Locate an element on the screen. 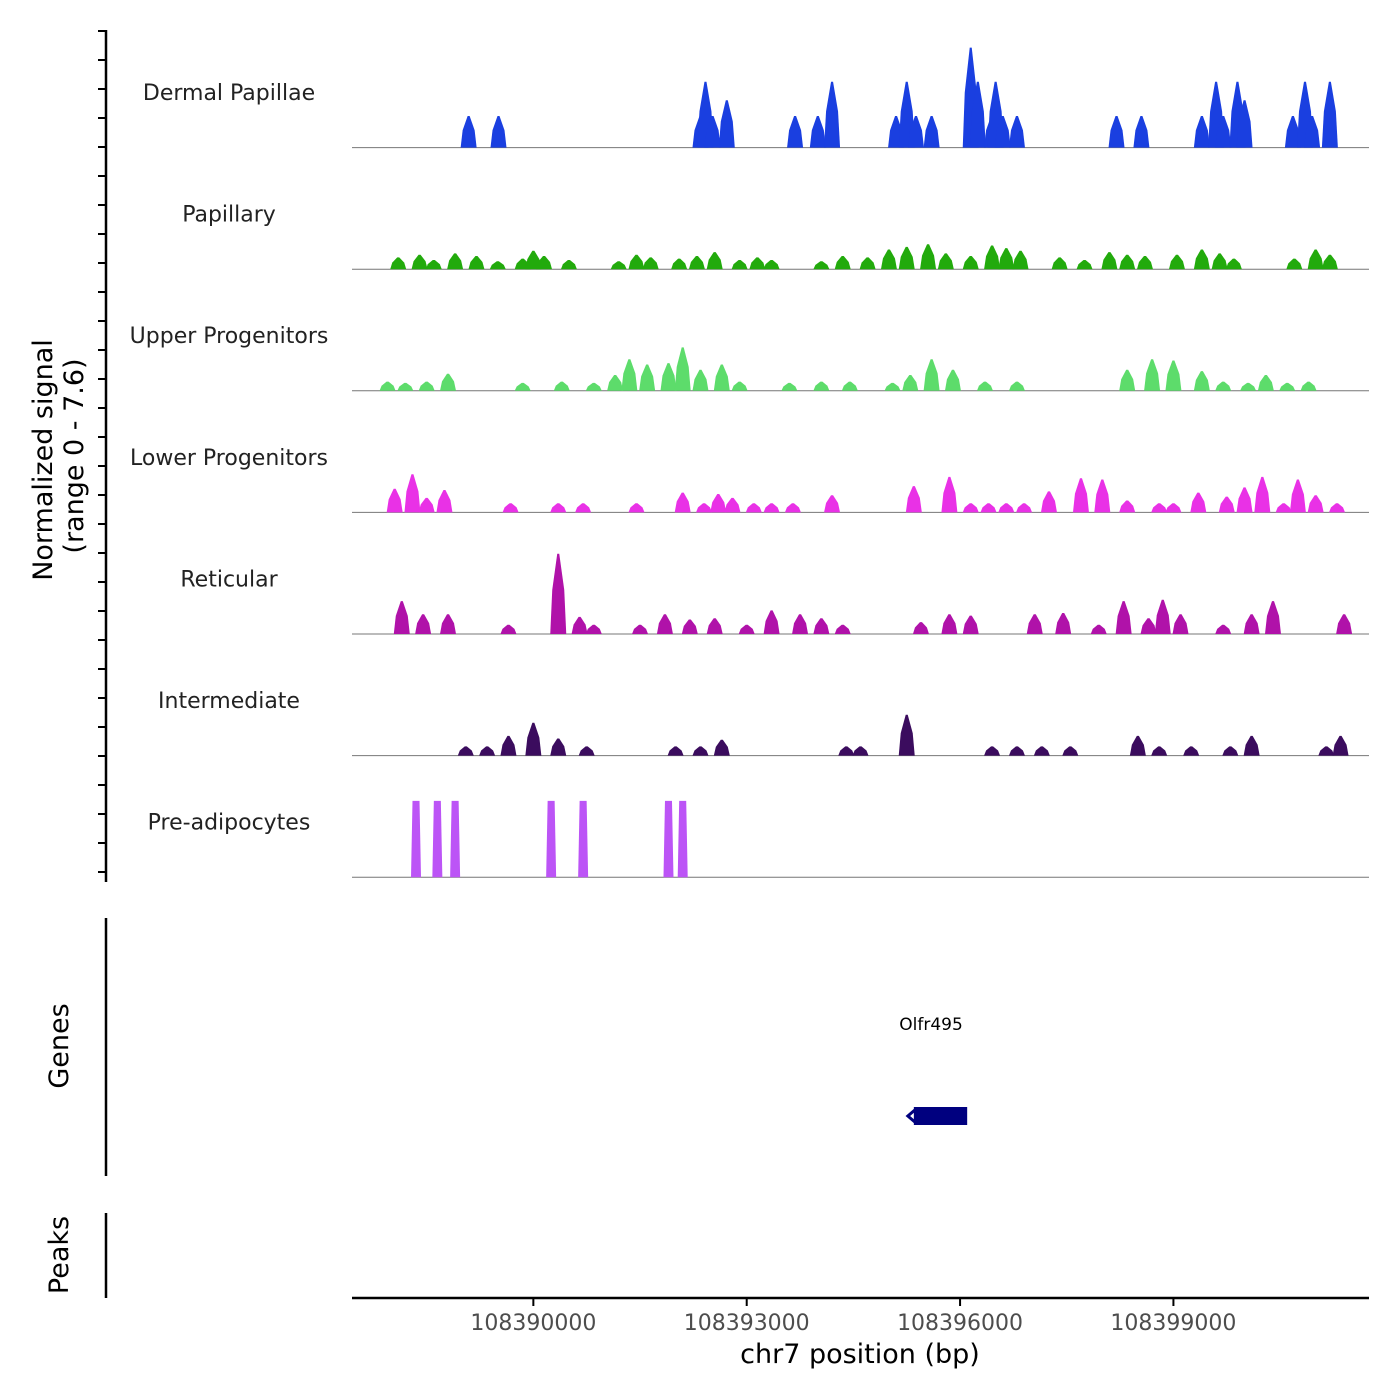 The image size is (1400, 1400). signal-y-axis-ticks is located at coordinates (102, 451).